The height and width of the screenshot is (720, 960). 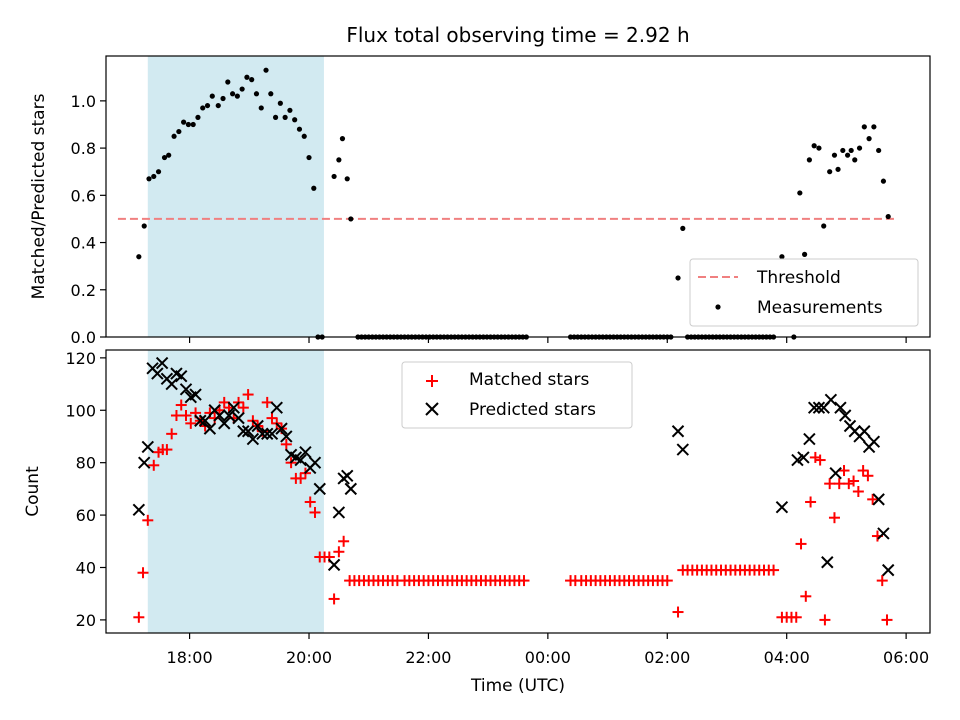 What do you see at coordinates (85, 489) in the screenshot?
I see `count-y-axis: 20 40 60 80 100 120` at bounding box center [85, 489].